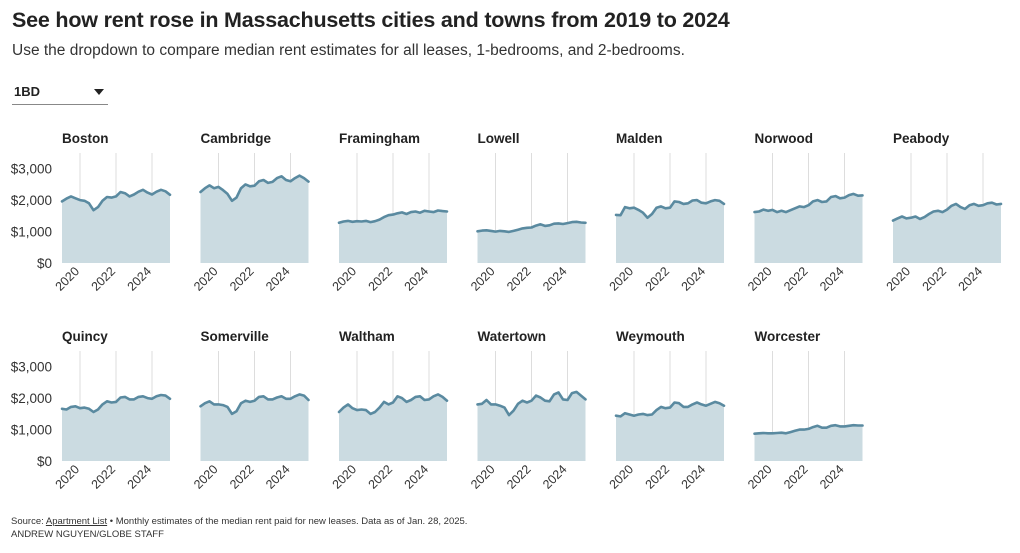 The image size is (1020, 553). I want to click on panel-title: Peabody, so click(921, 138).